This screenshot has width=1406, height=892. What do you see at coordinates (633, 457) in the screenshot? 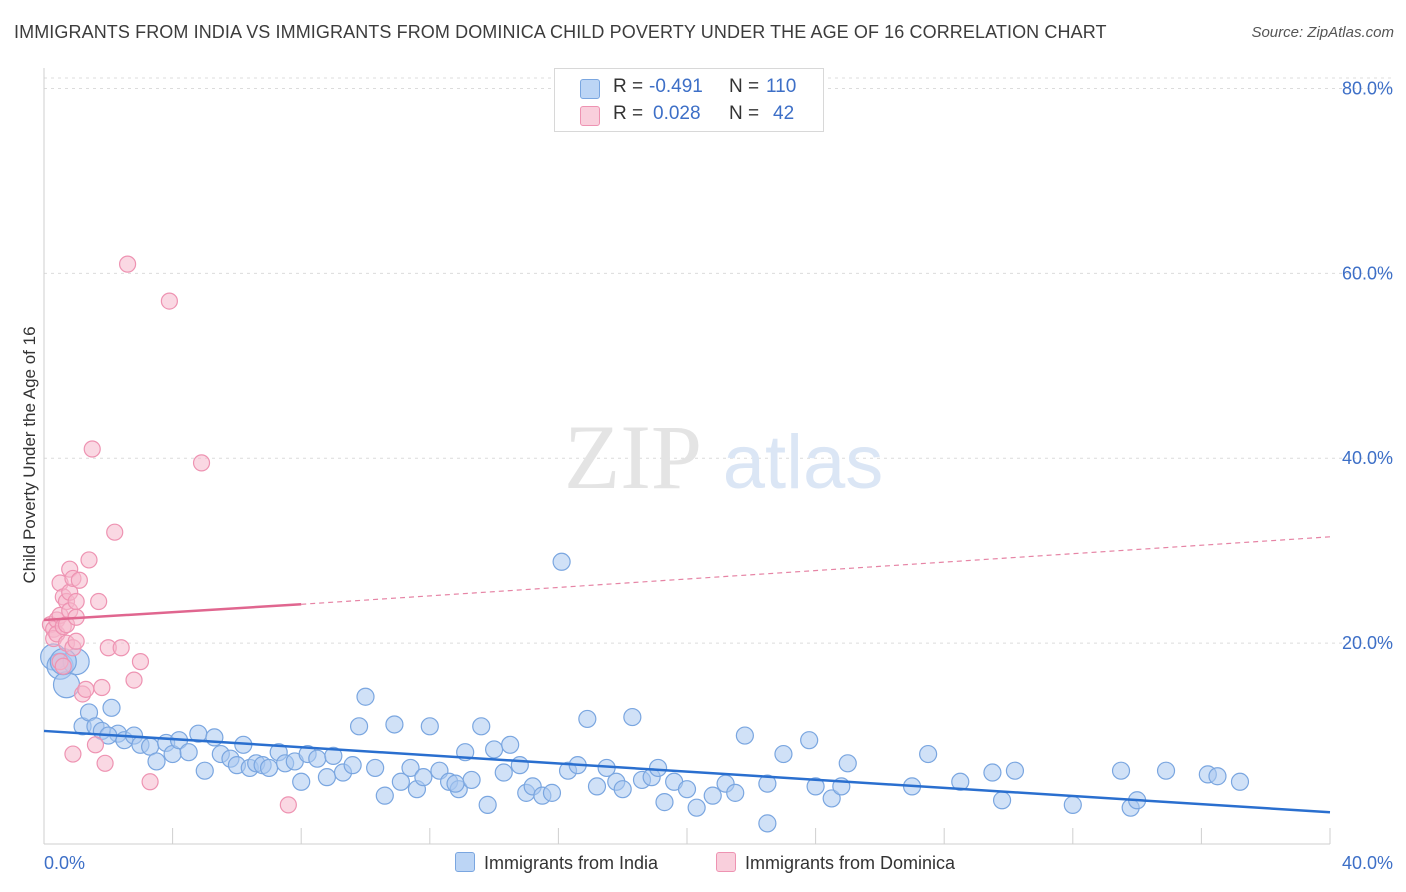
I see `watermark-zip: ZIP` at bounding box center [633, 457].